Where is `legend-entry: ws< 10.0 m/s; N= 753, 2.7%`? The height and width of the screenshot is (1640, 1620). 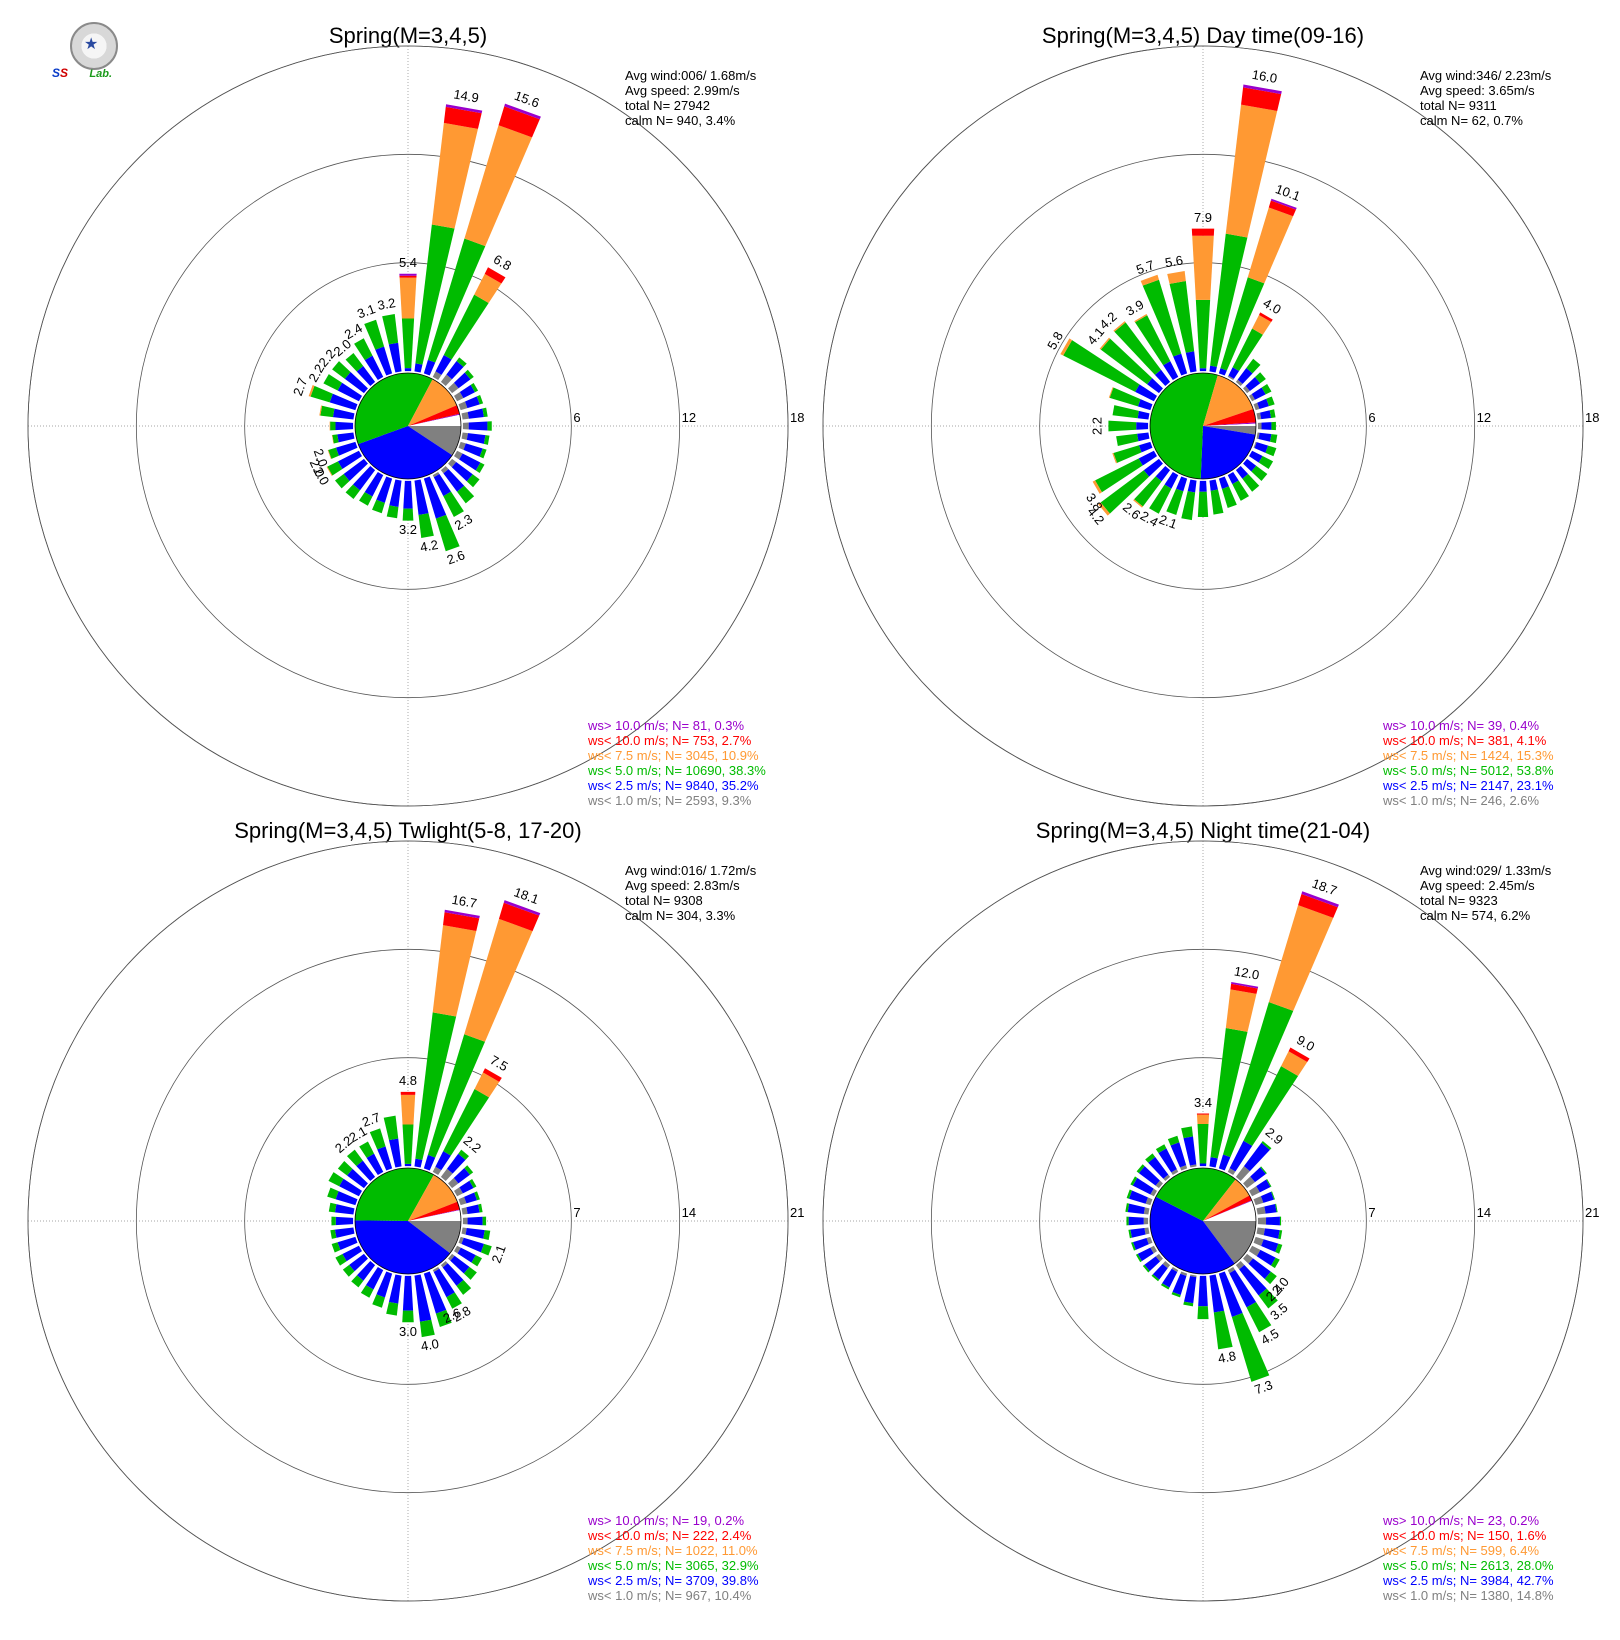 legend-entry: ws< 10.0 m/s; N= 753, 2.7% is located at coordinates (669, 740).